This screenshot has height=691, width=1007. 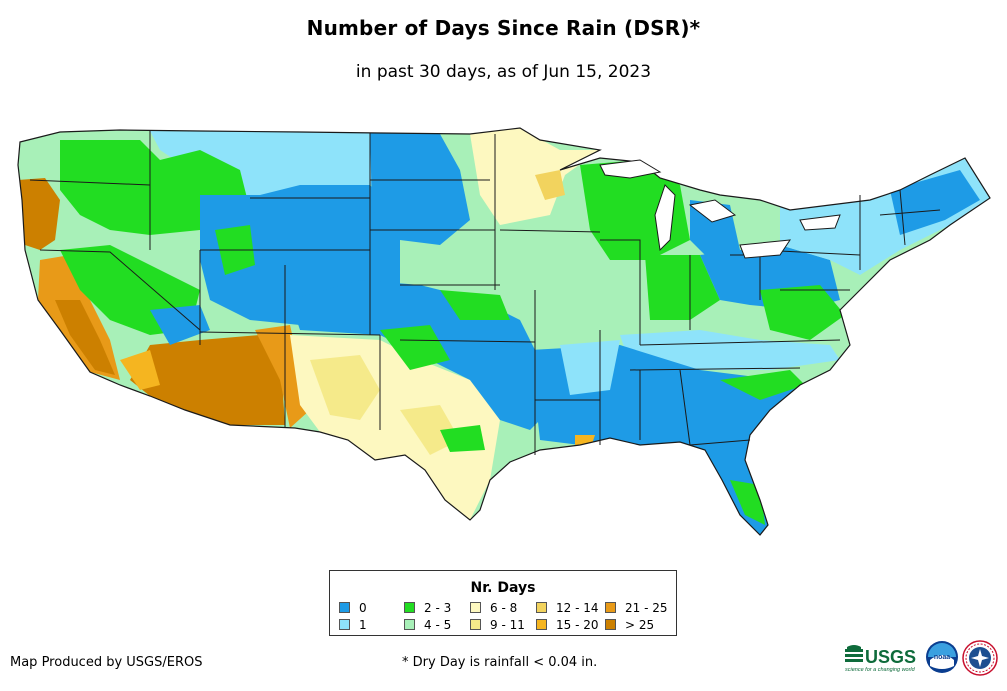 What do you see at coordinates (503, 28) in the screenshot?
I see `map-title: Number of Days Since Rain (DSR)*` at bounding box center [503, 28].